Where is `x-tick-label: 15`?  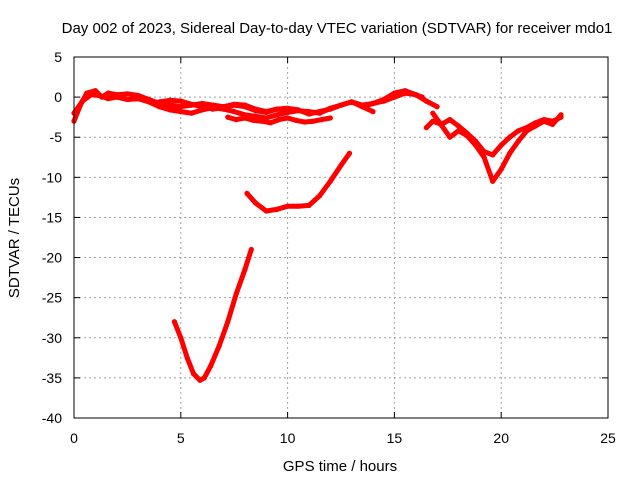
x-tick-label: 15 is located at coordinates (395, 438).